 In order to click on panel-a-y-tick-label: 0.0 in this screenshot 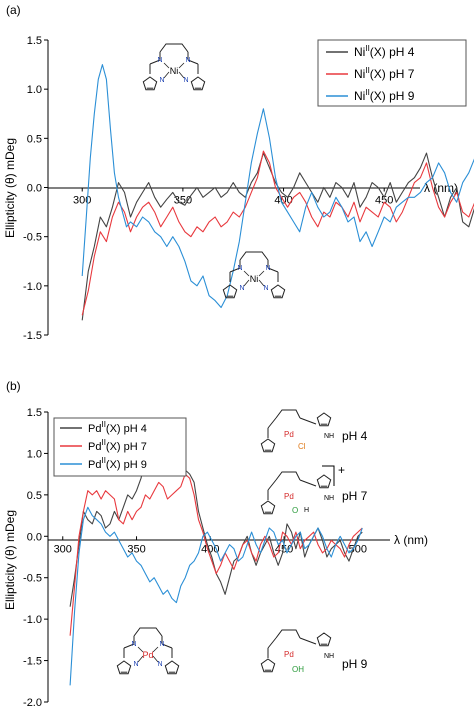, I will do `click(34, 189)`.